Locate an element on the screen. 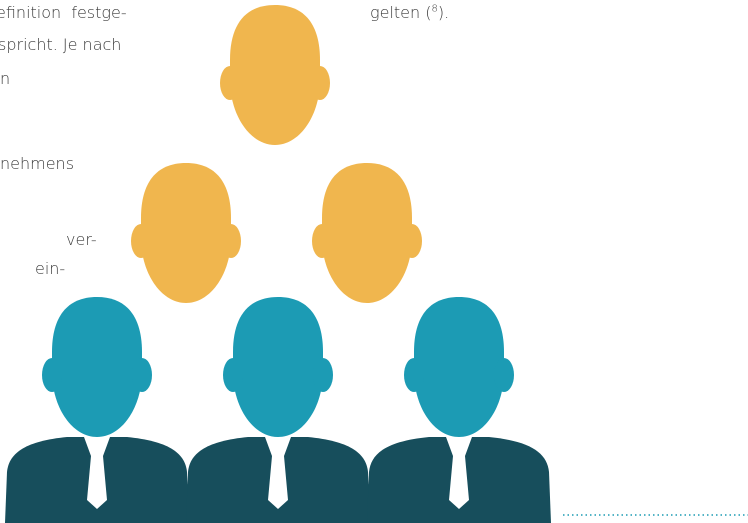  text-line: gelten (8). is located at coordinates (409, 12).